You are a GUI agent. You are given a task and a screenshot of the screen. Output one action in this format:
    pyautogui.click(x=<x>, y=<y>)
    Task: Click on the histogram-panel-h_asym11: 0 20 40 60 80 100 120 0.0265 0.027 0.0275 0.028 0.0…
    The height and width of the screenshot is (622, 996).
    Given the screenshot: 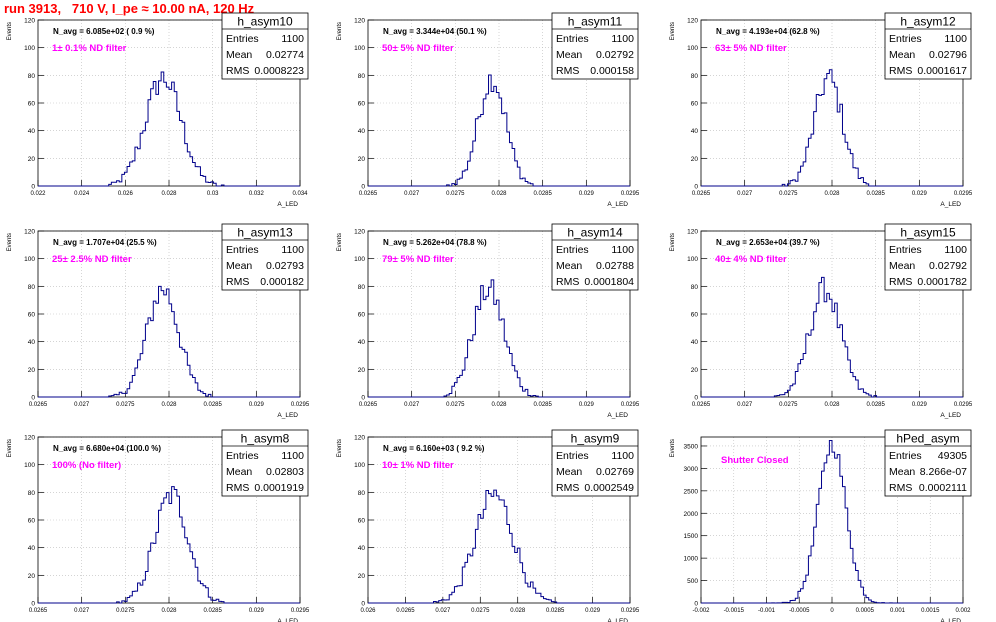 What is the action you would take?
    pyautogui.click(x=488, y=110)
    